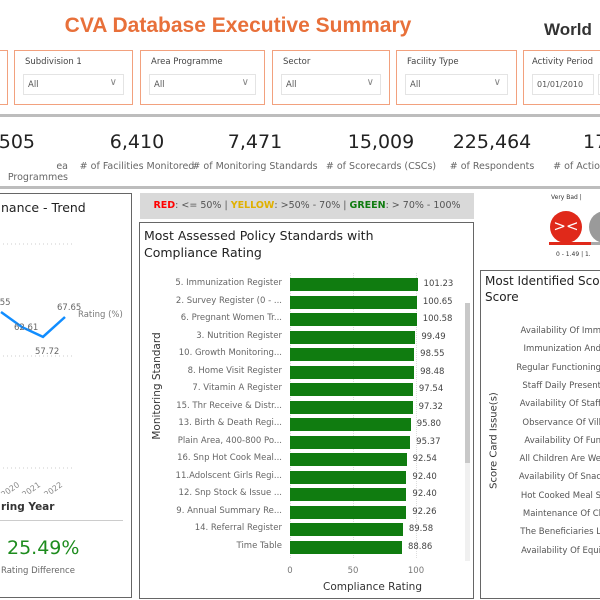  Describe the element at coordinates (421, 529) in the screenshot. I see `value-label: 89.58` at that location.